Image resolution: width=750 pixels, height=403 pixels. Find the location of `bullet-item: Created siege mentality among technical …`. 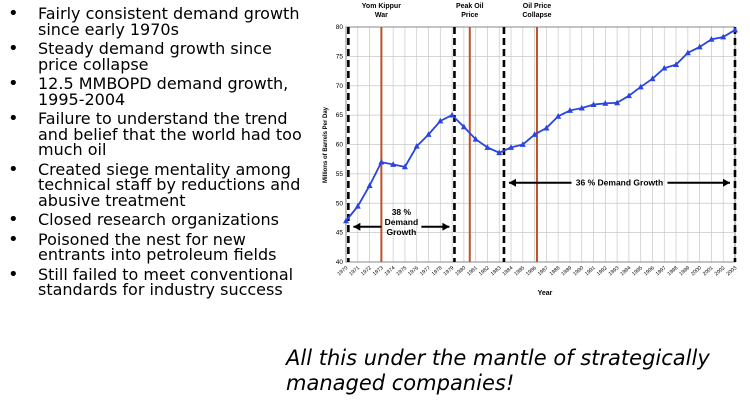

bullet-item: Created siege mentality among technical … is located at coordinates (158, 185).